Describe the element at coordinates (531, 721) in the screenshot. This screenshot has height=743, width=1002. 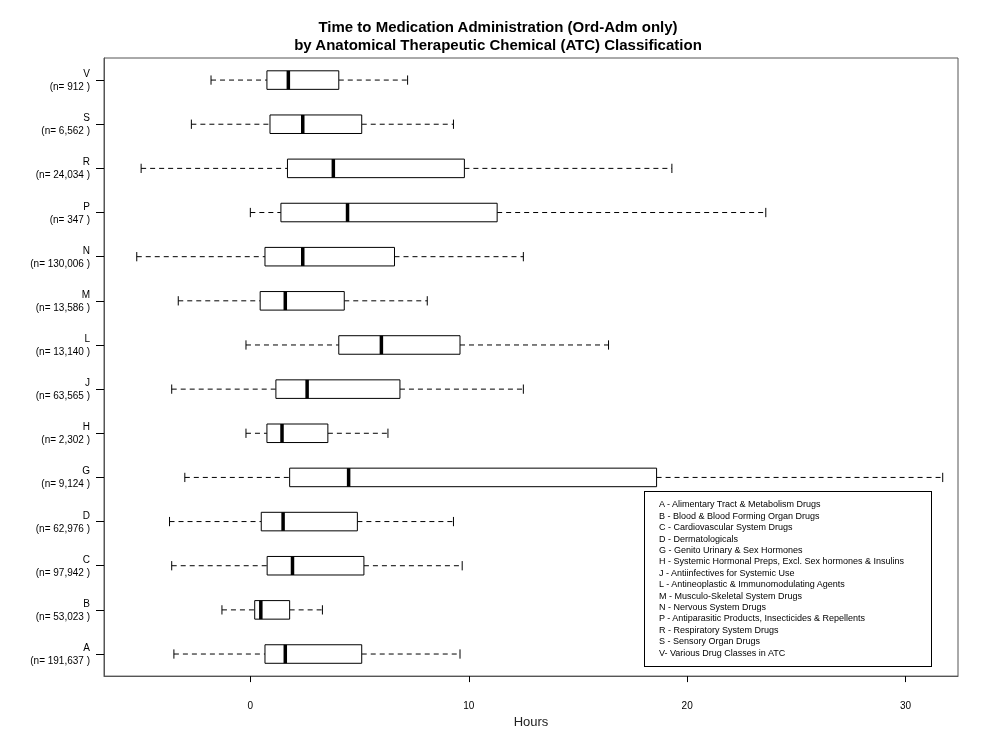
I see `x-axis-title: Hours` at that location.